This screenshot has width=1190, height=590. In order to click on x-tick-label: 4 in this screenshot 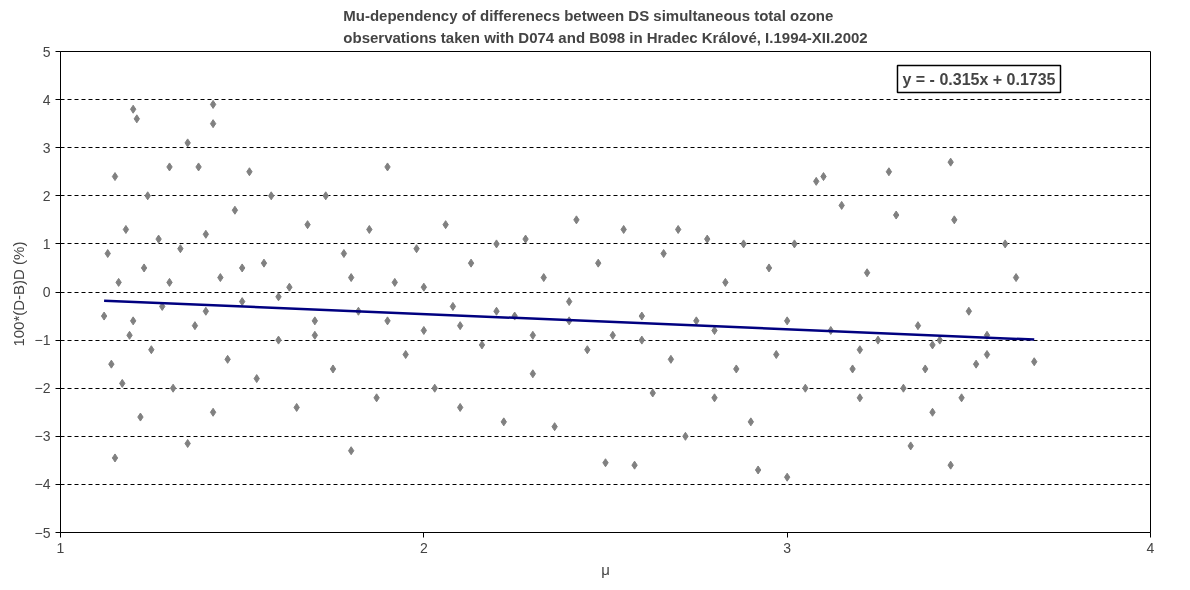, I will do `click(1150, 547)`.